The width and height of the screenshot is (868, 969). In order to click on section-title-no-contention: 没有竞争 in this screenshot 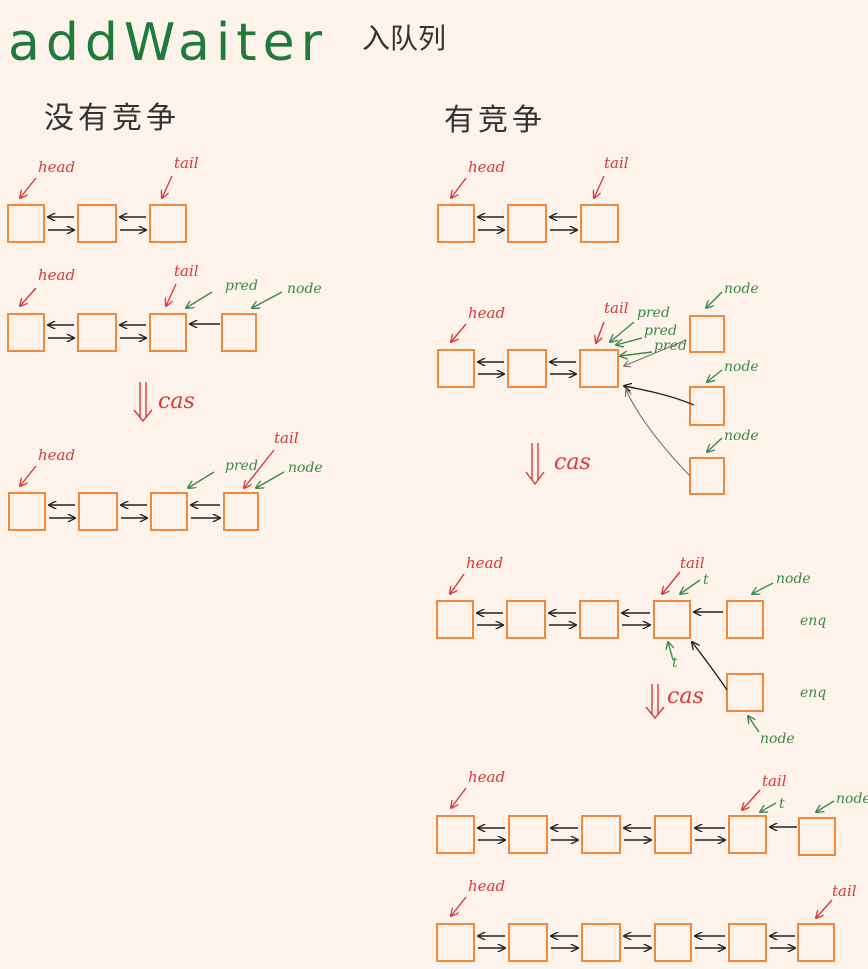, I will do `click(112, 118)`.